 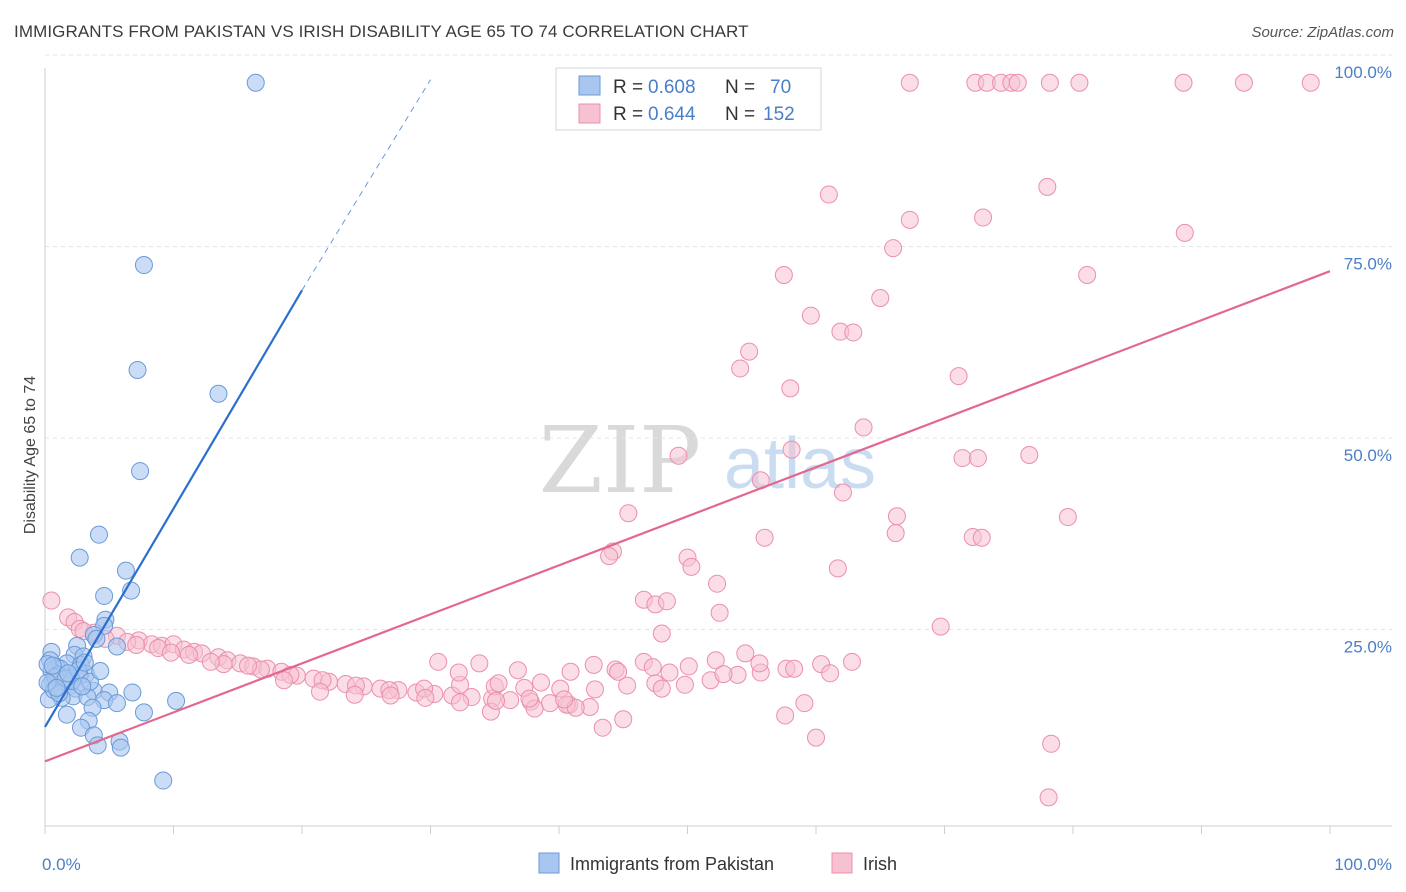 I want to click on pakistan-r-label: R =, so click(x=628, y=87).